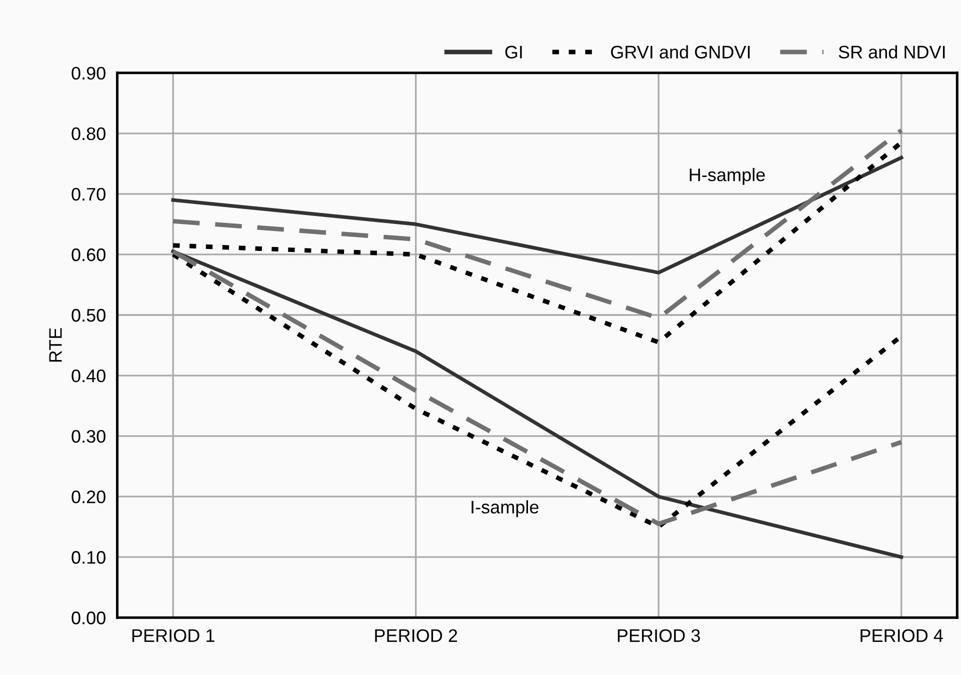 The width and height of the screenshot is (961, 675). What do you see at coordinates (659, 635) in the screenshot?
I see `x-tick-label: PERIOD 3` at bounding box center [659, 635].